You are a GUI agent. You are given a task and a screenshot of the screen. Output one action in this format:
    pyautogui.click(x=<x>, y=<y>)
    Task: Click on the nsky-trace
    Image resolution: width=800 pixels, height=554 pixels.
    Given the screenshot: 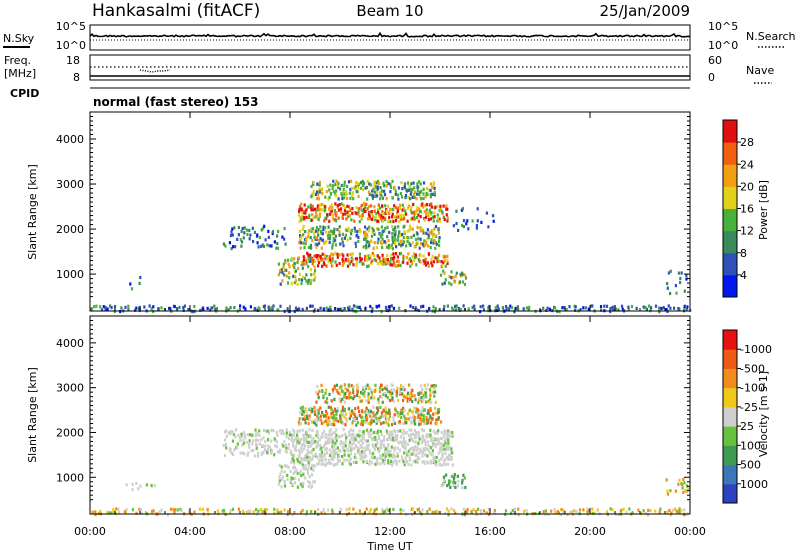 What is the action you would take?
    pyautogui.click(x=390, y=34)
    